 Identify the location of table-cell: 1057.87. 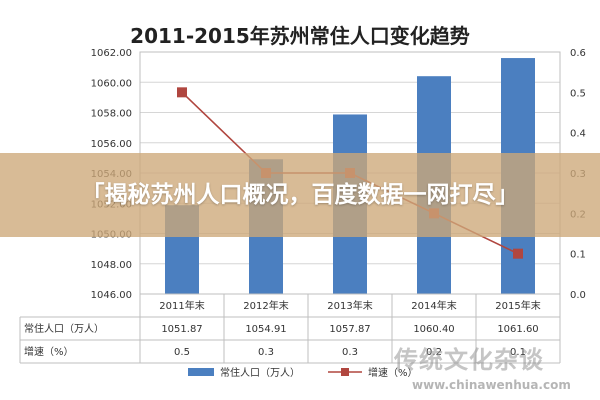
(349, 329).